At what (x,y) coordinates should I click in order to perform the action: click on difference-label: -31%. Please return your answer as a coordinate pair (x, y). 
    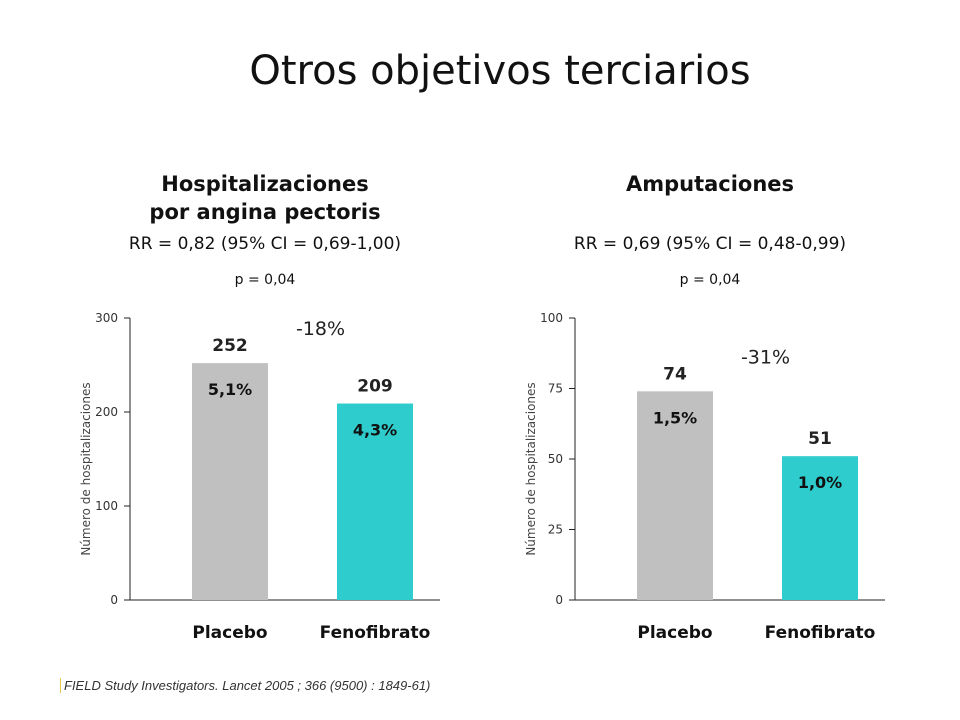
    Looking at the image, I should click on (765, 357).